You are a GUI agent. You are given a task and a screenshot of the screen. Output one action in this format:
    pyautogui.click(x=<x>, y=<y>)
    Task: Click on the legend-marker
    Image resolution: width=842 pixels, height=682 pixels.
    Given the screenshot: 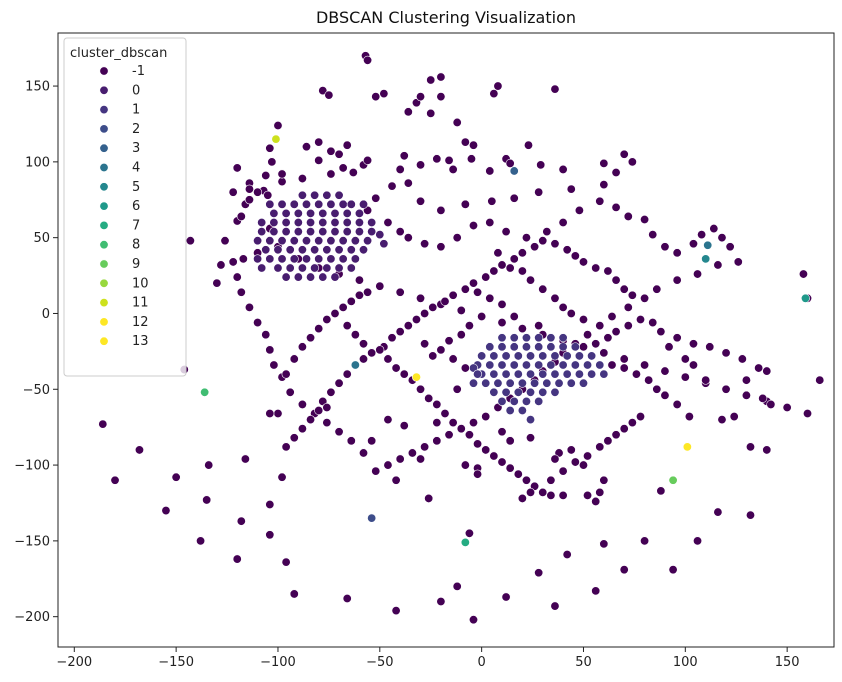 What is the action you would take?
    pyautogui.click(x=104, y=110)
    